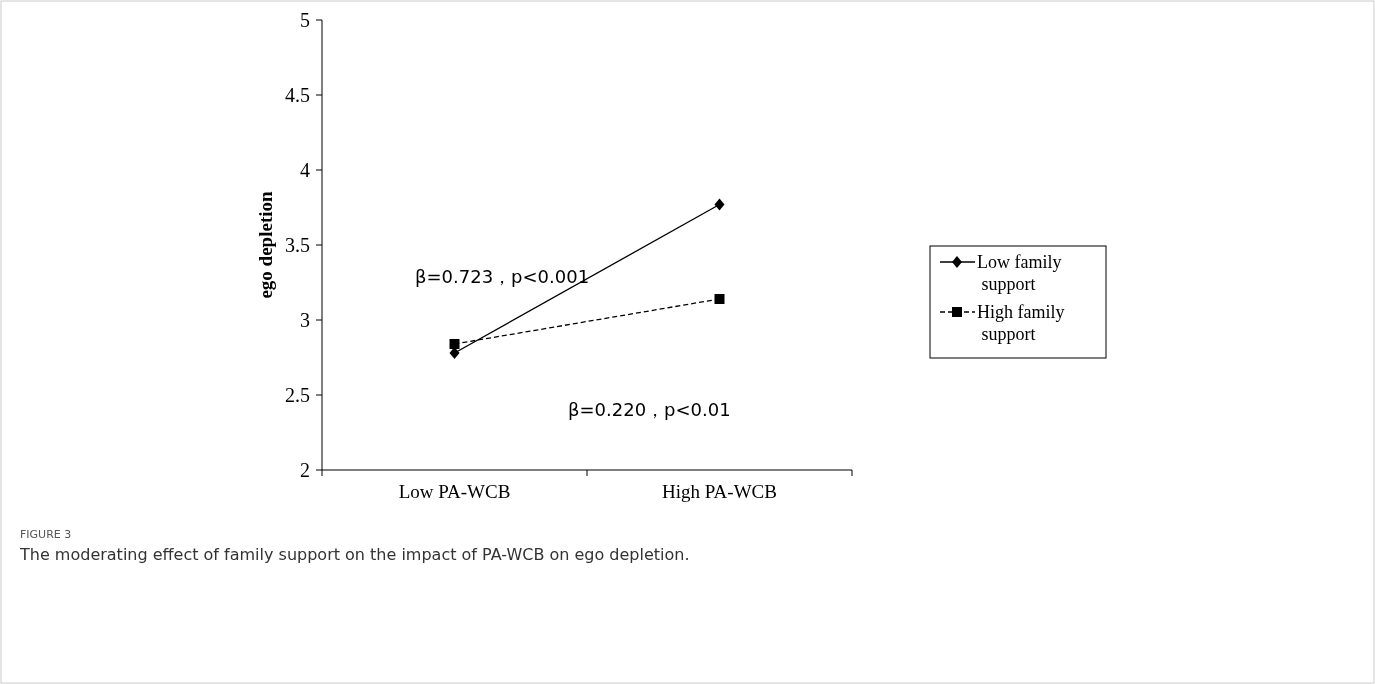  I want to click on legend-label: Low family support, so click(1019, 273).